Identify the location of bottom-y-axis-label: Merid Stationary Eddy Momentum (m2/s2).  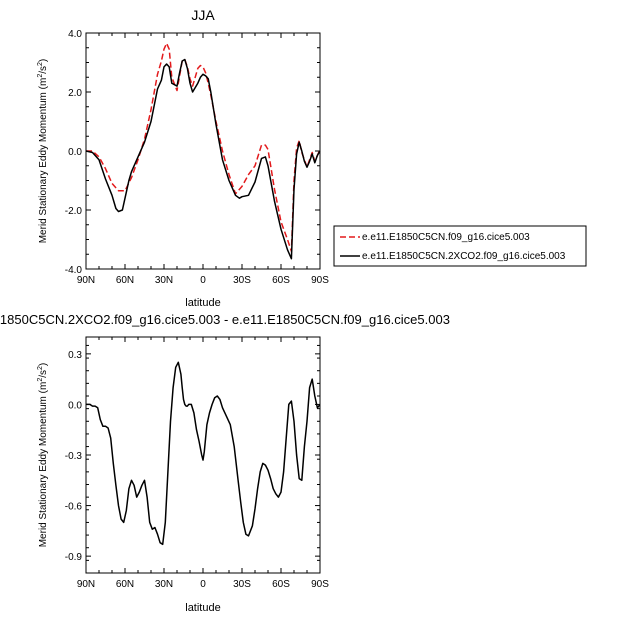
(43, 455).